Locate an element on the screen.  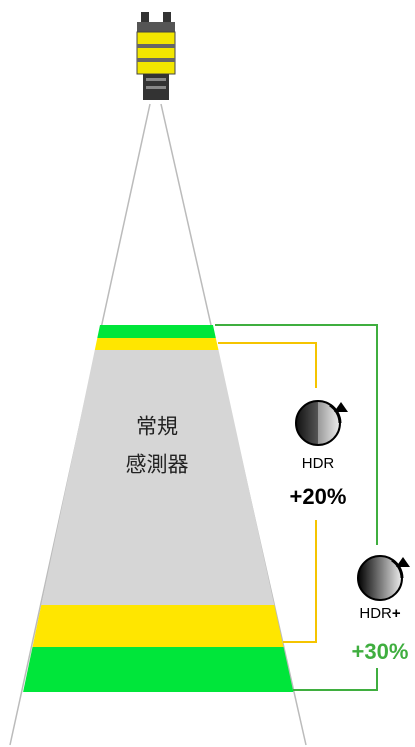
hdr-gain: +20% is located at coordinates (318, 496).